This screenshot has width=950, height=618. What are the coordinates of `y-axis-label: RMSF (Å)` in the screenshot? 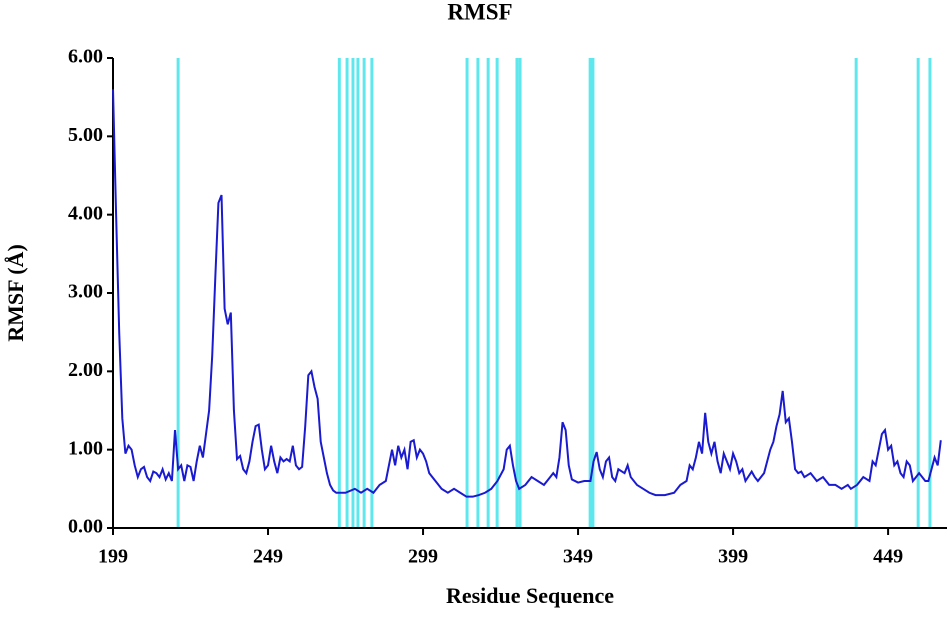 It's located at (15, 293).